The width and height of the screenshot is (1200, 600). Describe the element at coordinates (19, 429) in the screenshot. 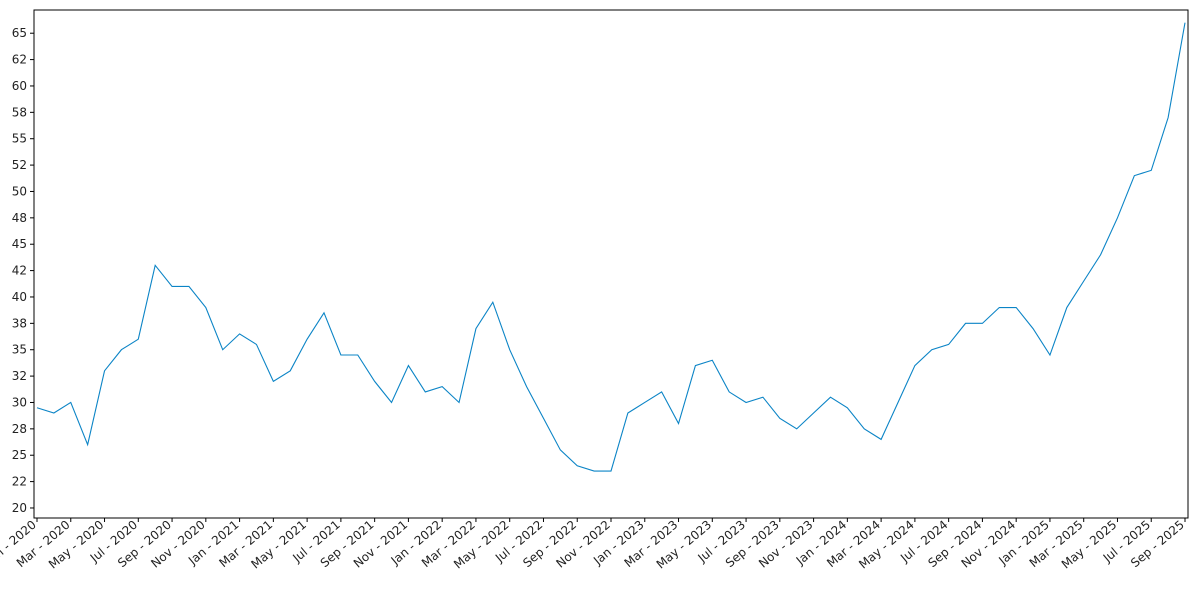

I see `y-tick-label: 28` at that location.